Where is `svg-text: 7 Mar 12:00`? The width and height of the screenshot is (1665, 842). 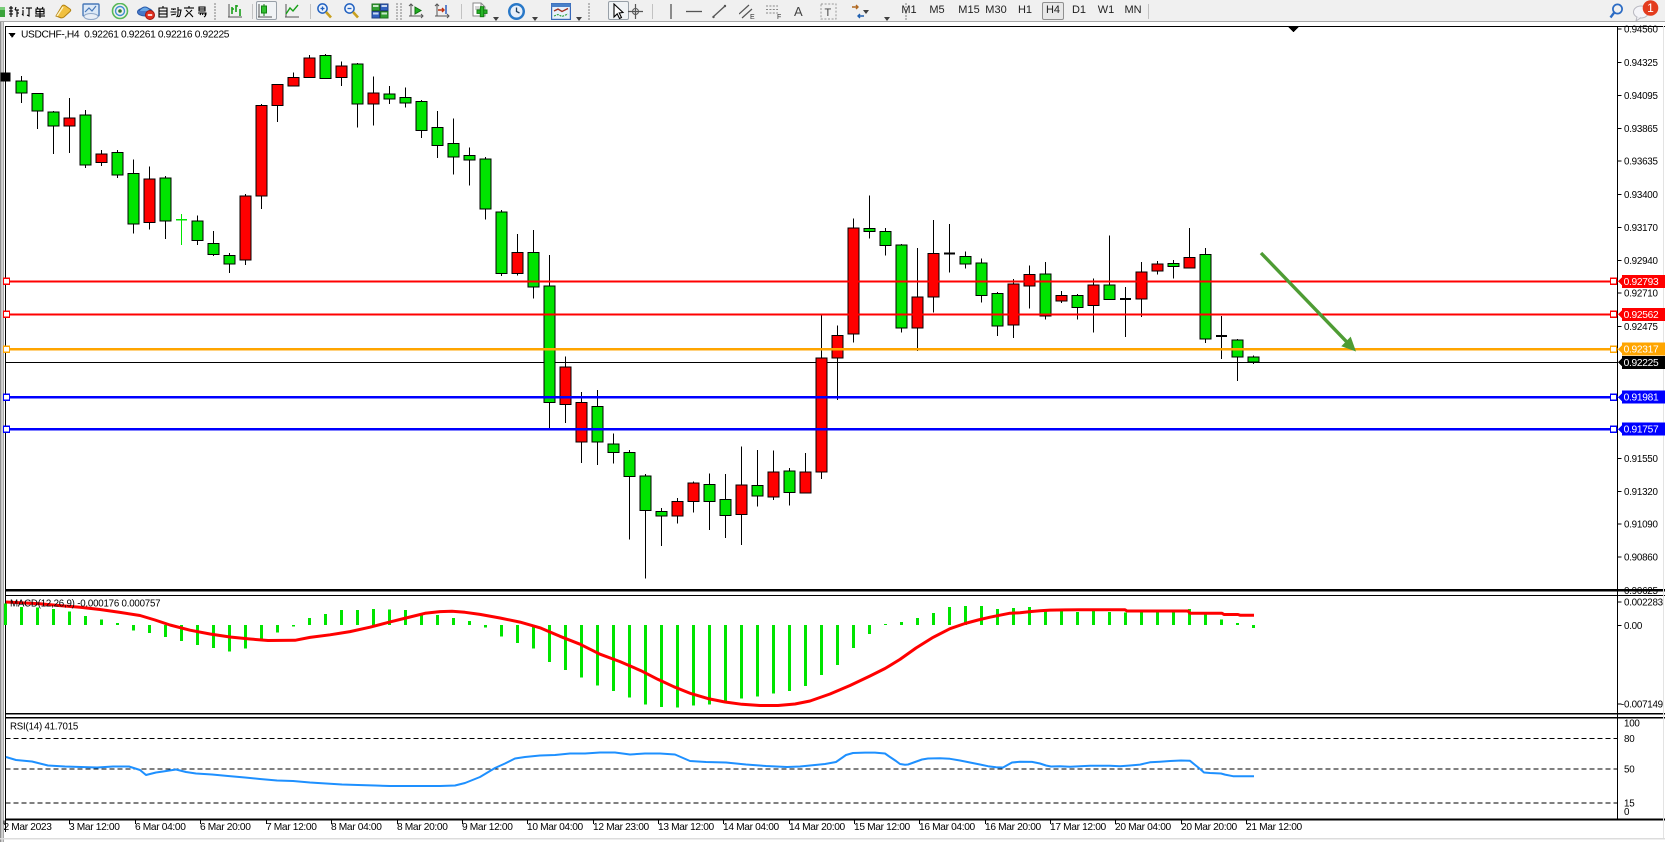 svg-text: 7 Mar 12:00 is located at coordinates (291, 827).